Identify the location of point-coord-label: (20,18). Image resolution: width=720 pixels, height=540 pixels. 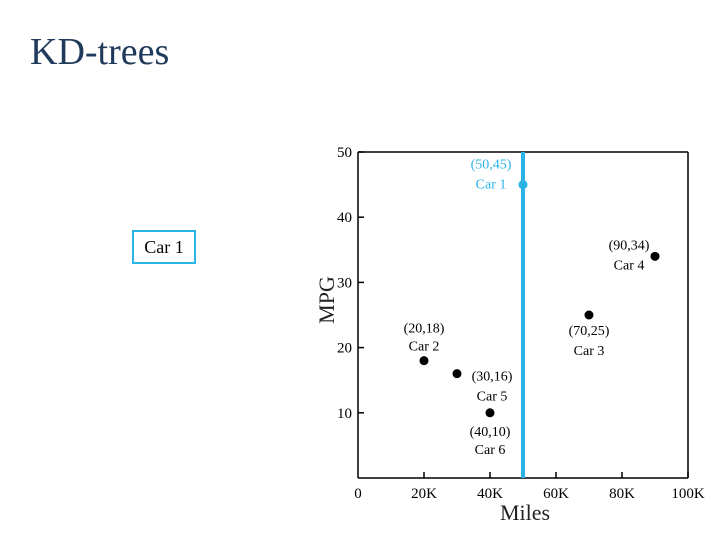
(424, 329).